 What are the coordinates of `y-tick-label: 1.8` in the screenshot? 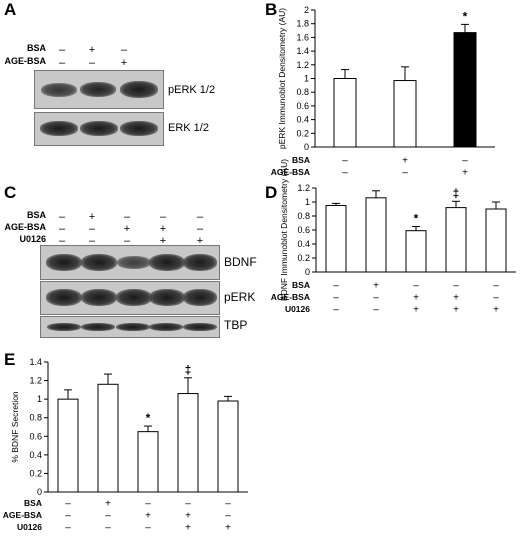 It's located at (302, 24).